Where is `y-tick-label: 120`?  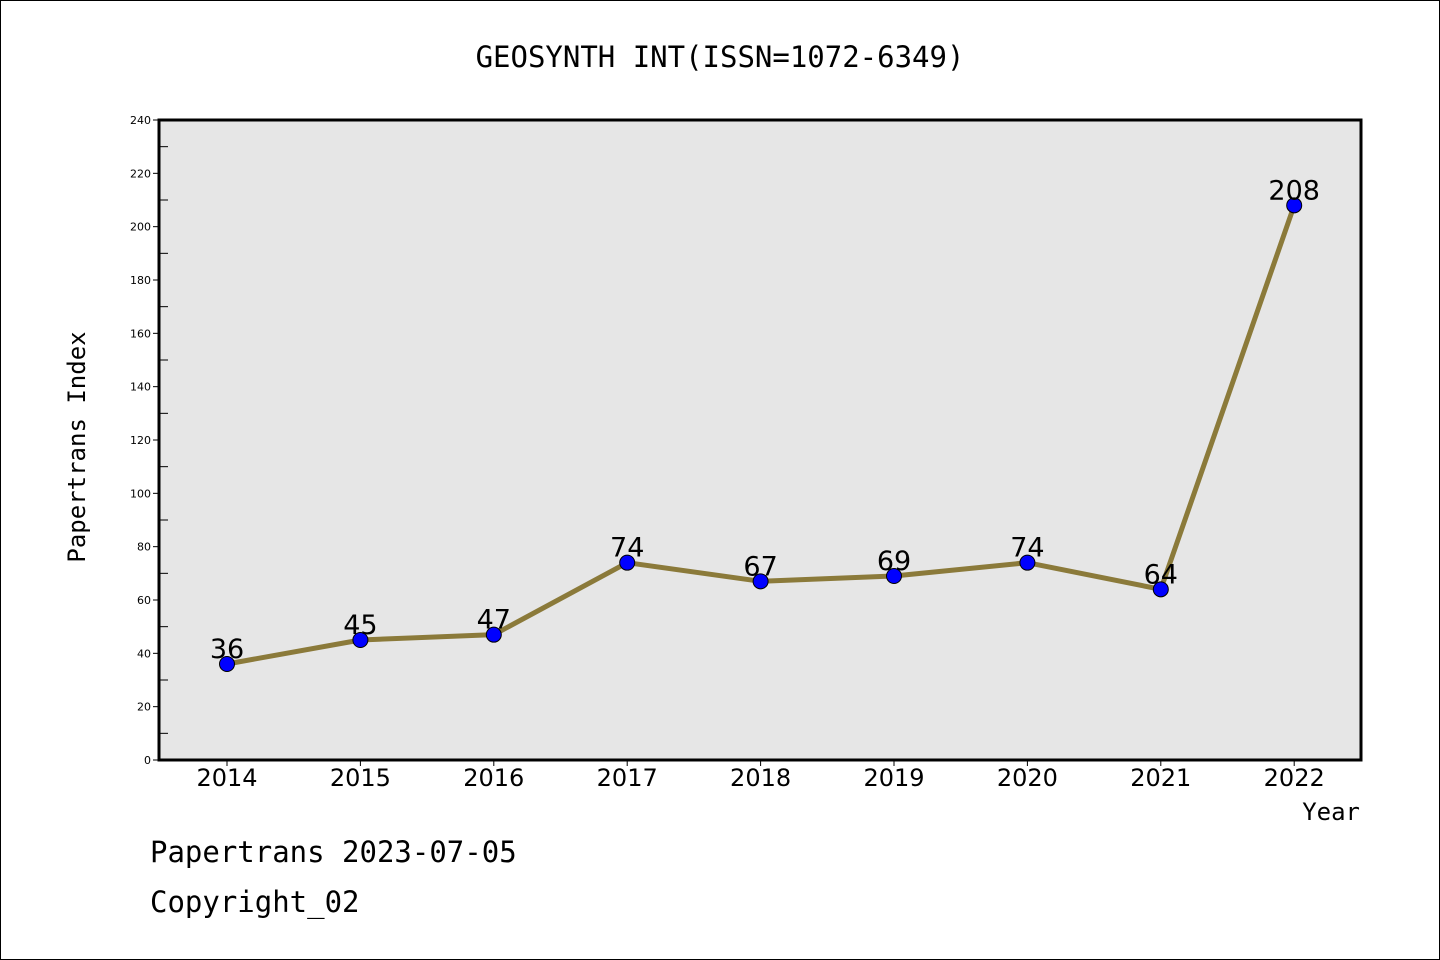 y-tick-label: 120 is located at coordinates (140, 440).